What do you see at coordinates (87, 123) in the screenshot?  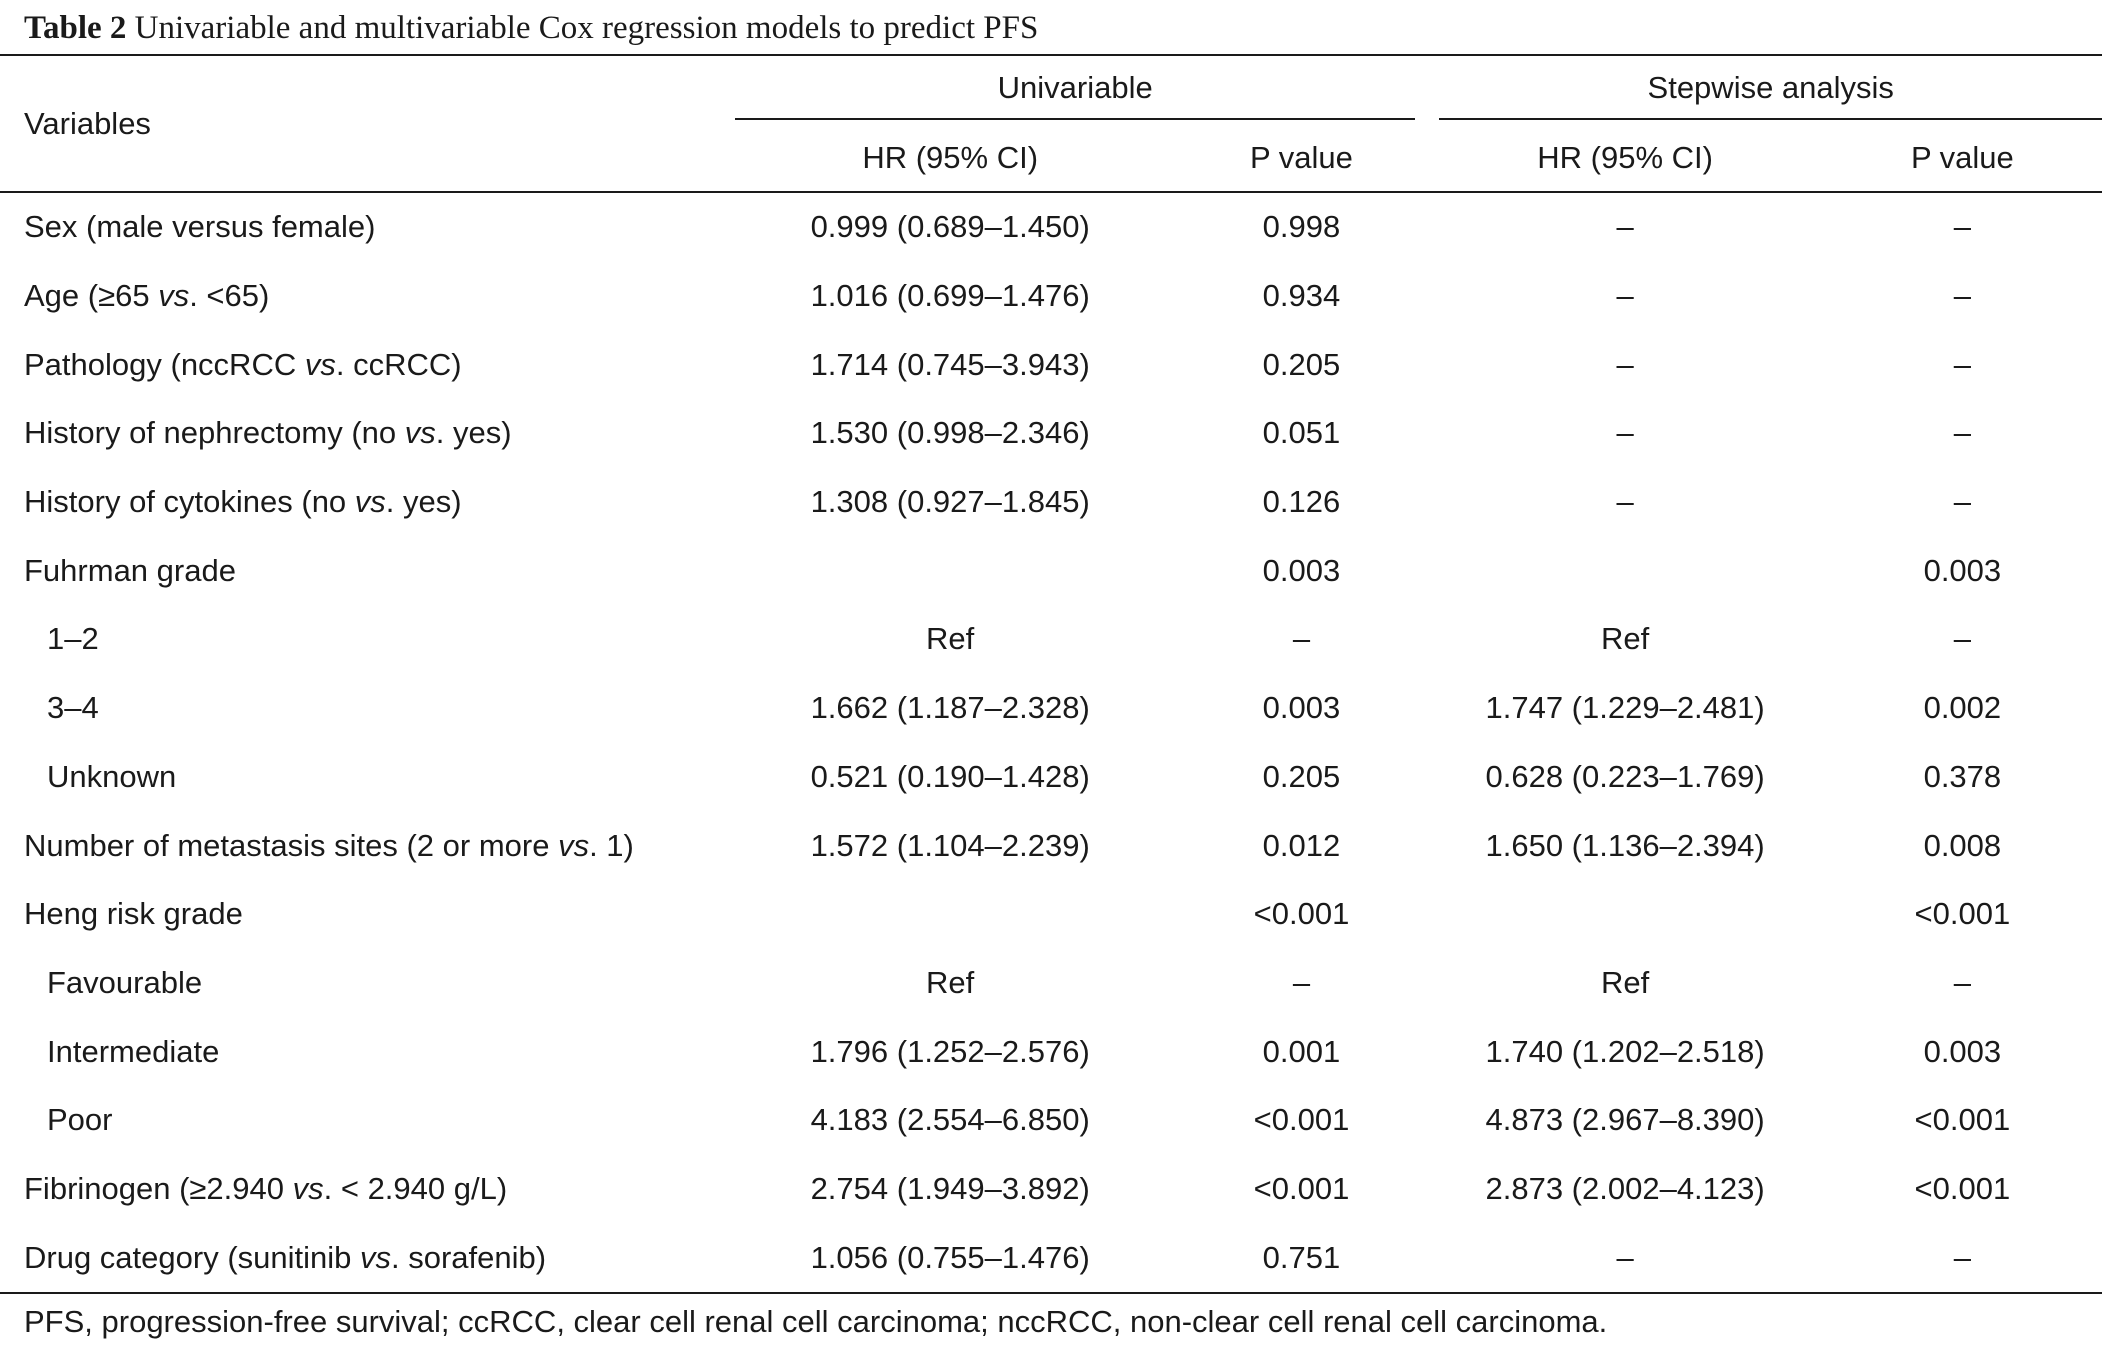 I see `header-variables: Variables` at bounding box center [87, 123].